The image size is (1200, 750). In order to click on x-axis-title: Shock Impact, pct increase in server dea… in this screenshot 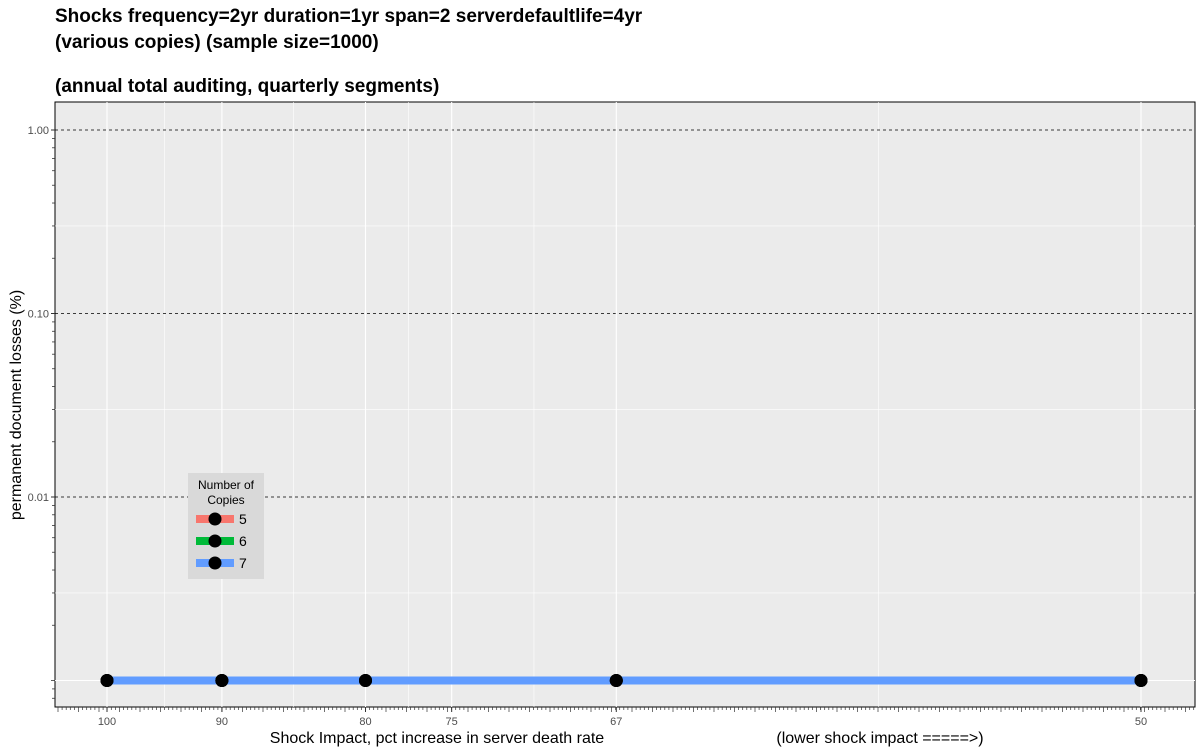, I will do `click(437, 738)`.